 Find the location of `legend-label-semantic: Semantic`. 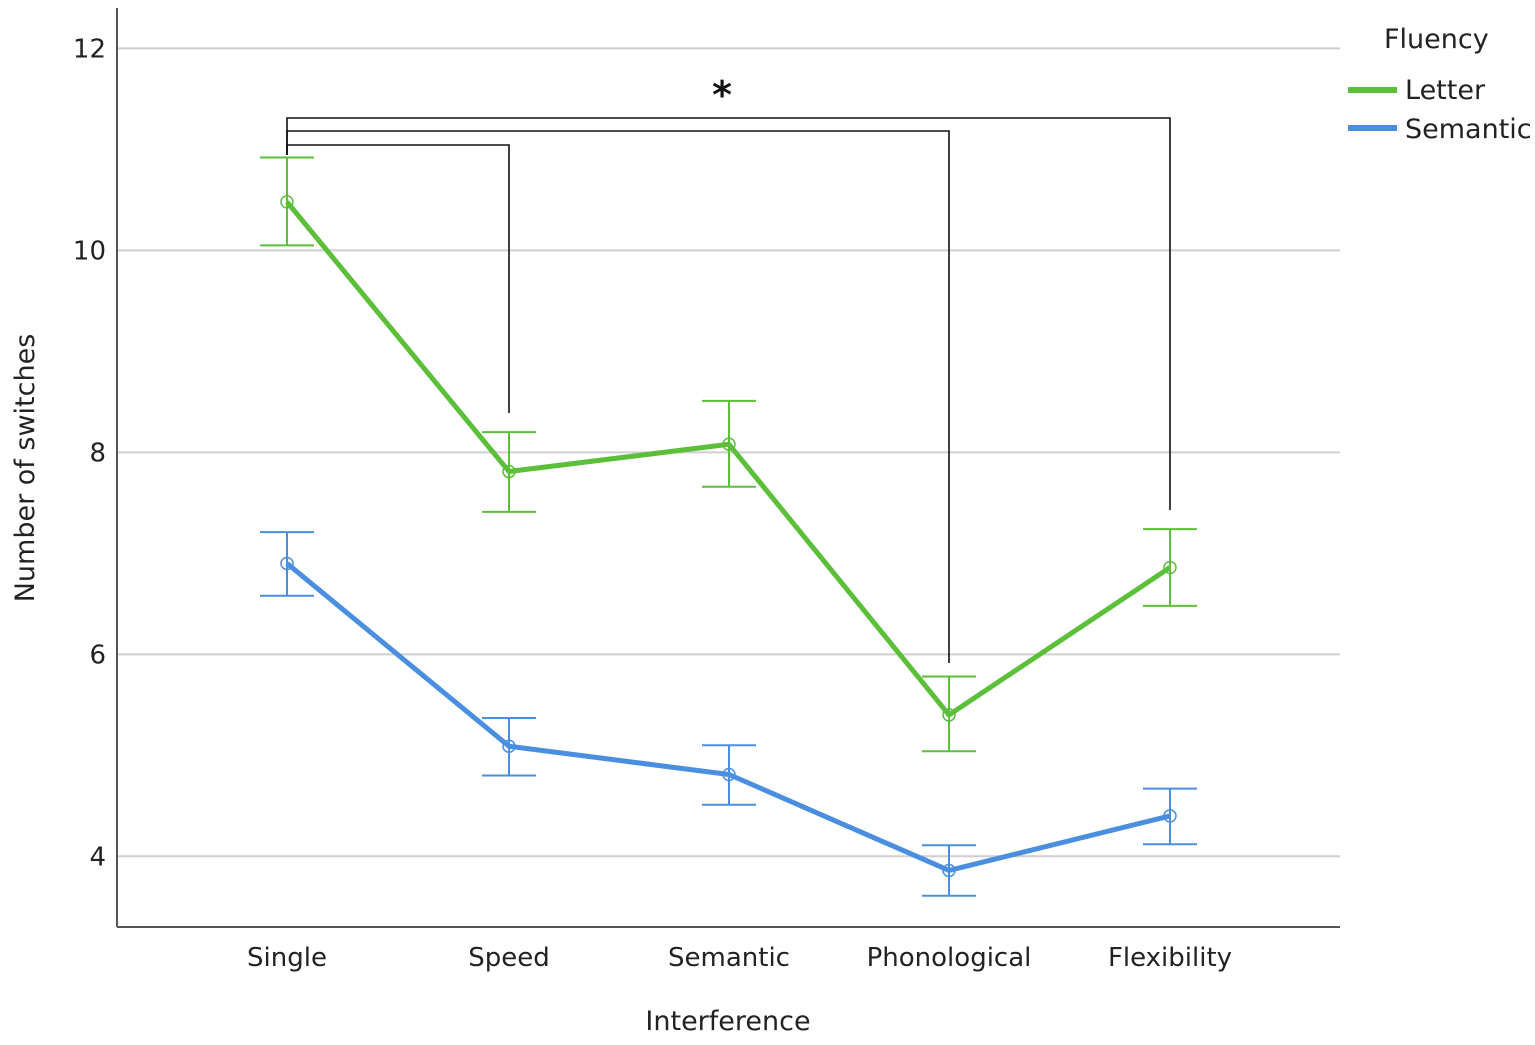

legend-label-semantic: Semantic is located at coordinates (1468, 129).